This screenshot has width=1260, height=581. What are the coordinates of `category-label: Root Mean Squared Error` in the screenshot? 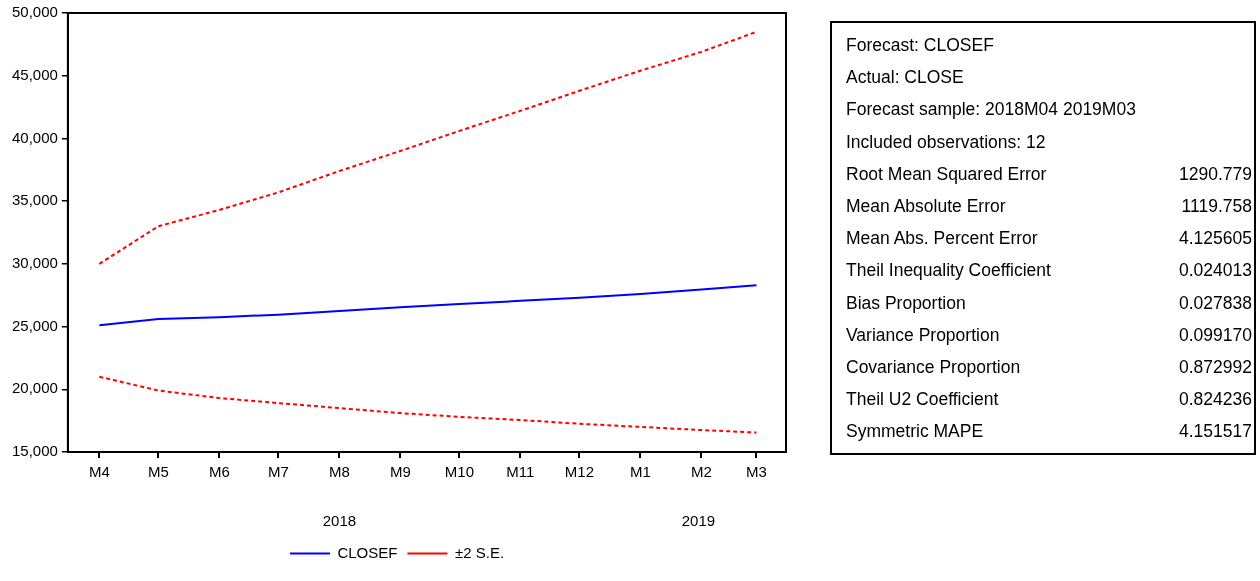 It's located at (946, 174).